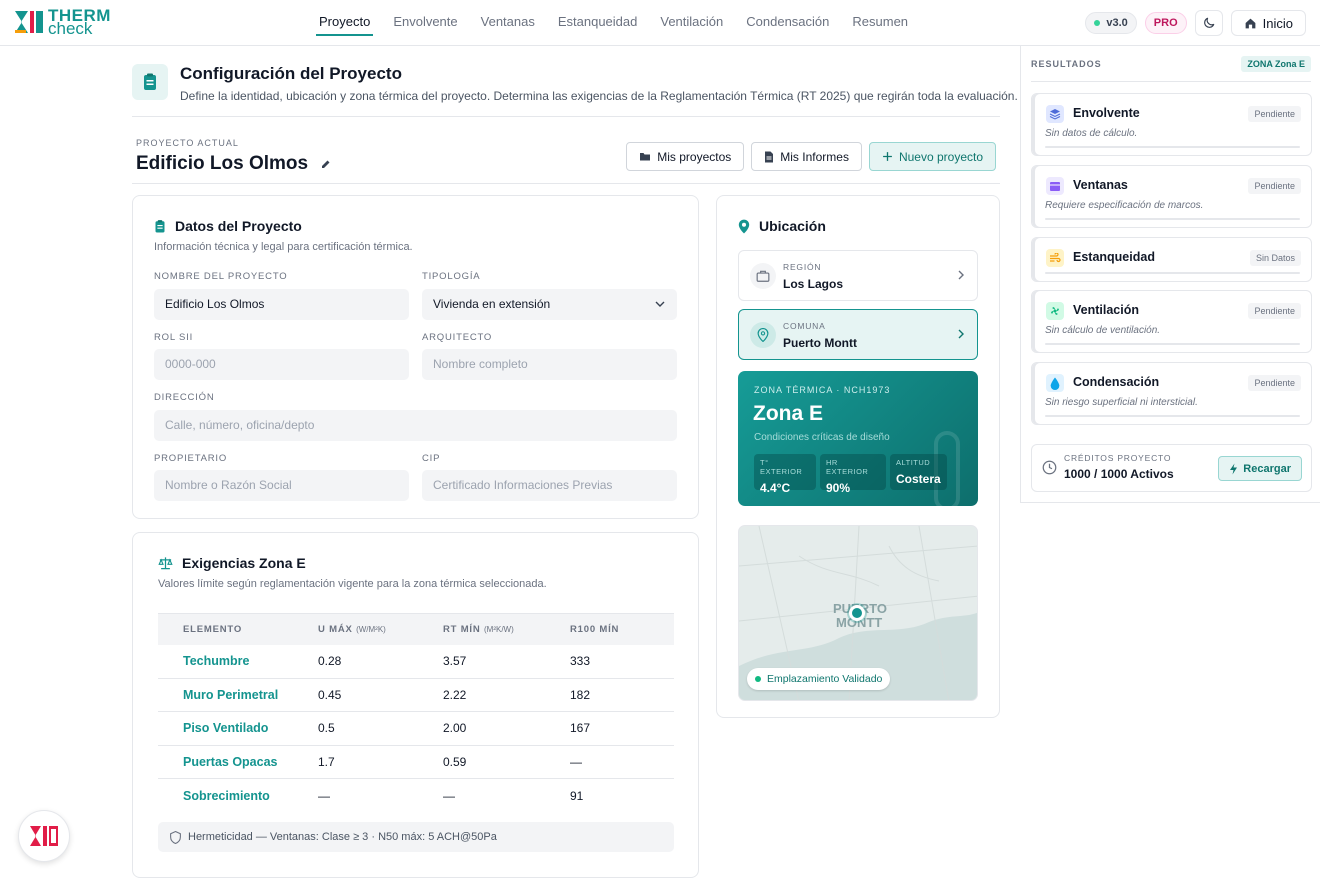 The height and width of the screenshot is (880, 1320). Describe the element at coordinates (1172, 219) in the screenshot. I see `progress-bar` at that location.